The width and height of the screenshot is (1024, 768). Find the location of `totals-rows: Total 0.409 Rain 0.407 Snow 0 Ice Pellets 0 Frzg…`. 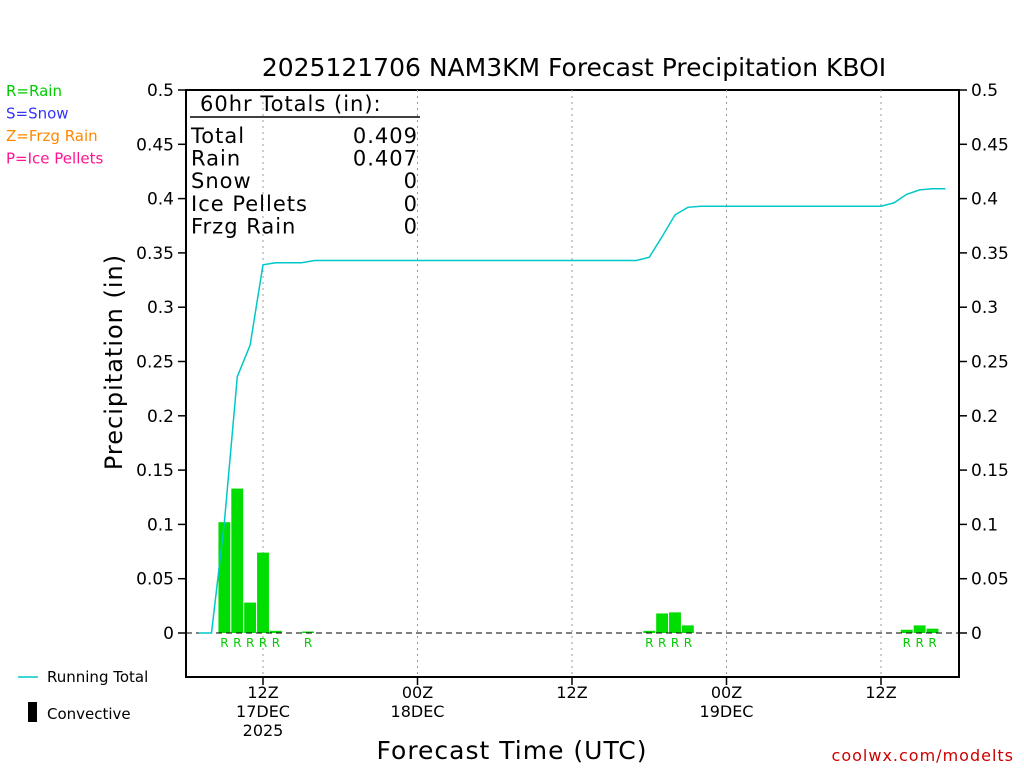

totals-rows: Total 0.409 Rain 0.407 Snow 0 Ice Pellets 0 Frzg… is located at coordinates (304, 181).